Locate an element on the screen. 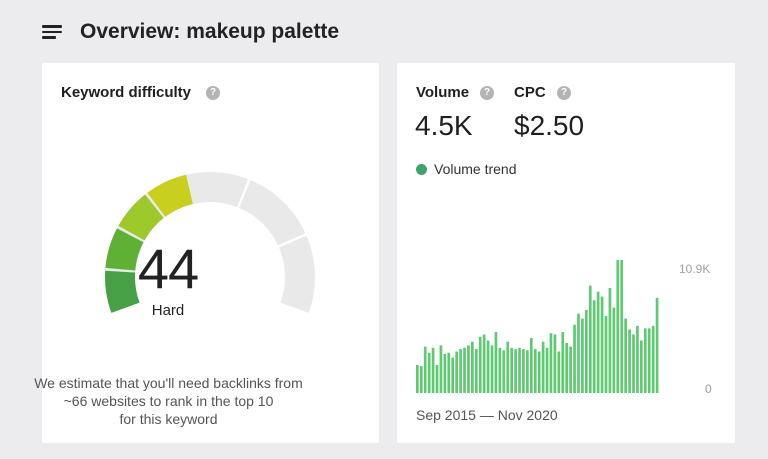  volume-value: 4.5K is located at coordinates (444, 125).